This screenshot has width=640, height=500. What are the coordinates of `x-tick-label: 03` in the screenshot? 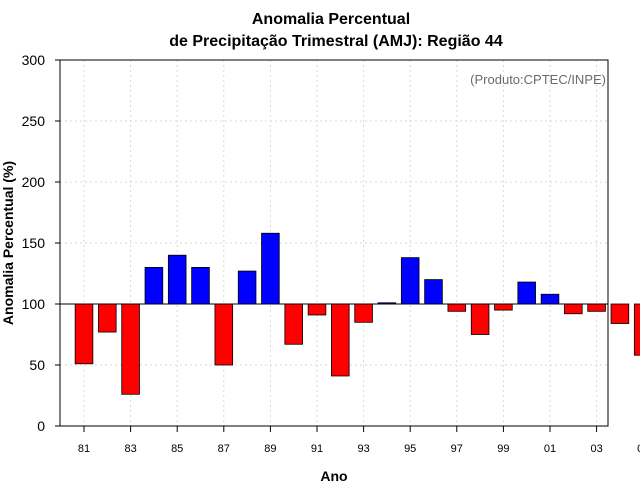 It's located at (596, 449).